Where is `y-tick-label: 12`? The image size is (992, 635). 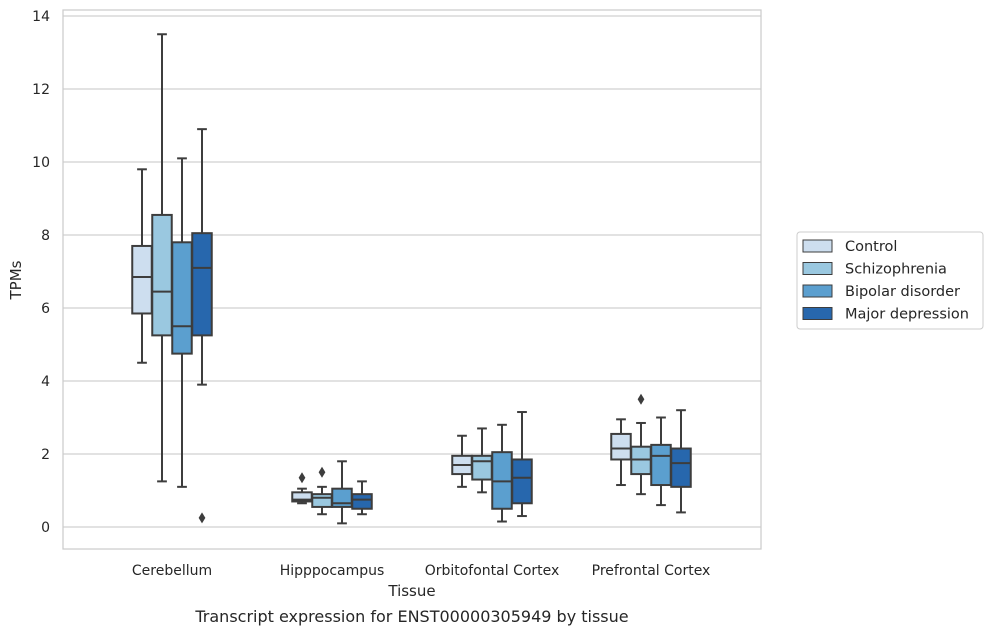
y-tick-label: 12 is located at coordinates (41, 90).